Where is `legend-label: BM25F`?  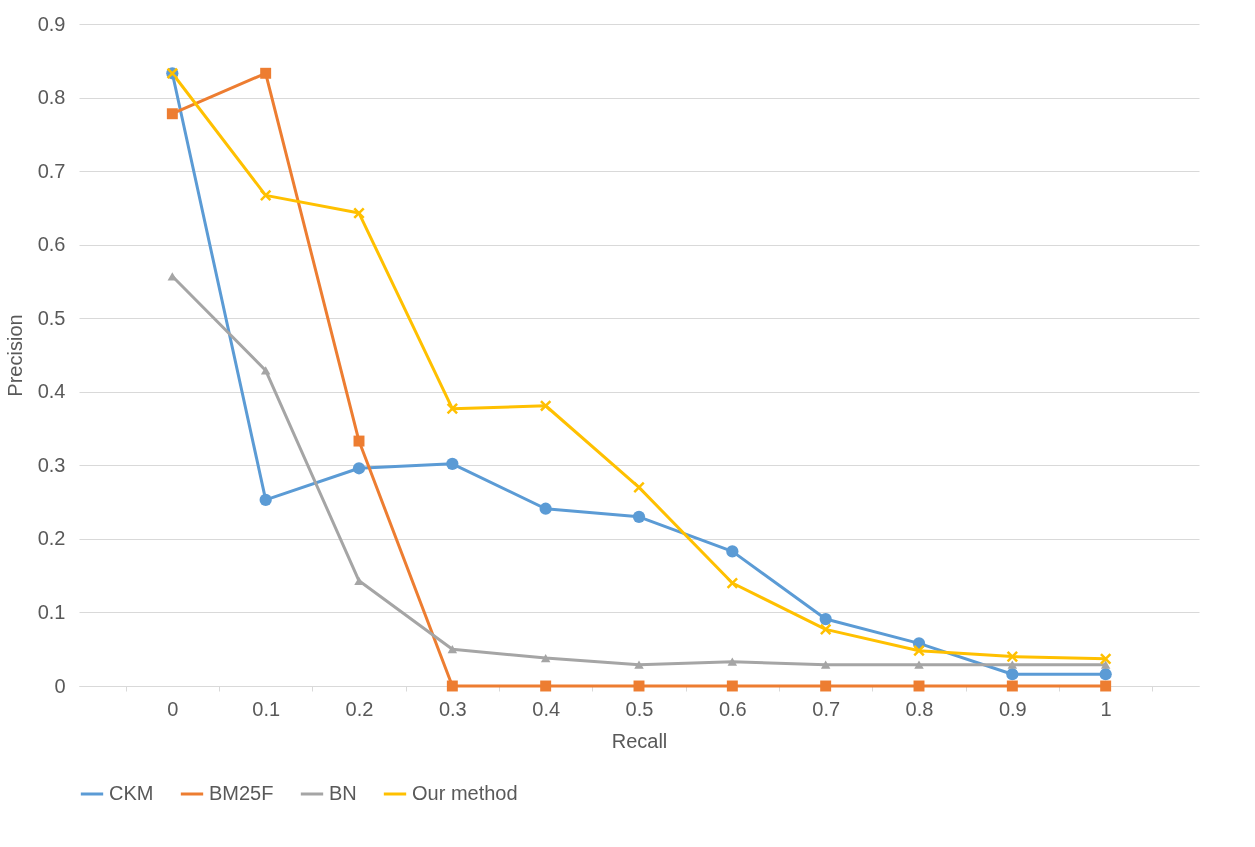 legend-label: BM25F is located at coordinates (241, 793).